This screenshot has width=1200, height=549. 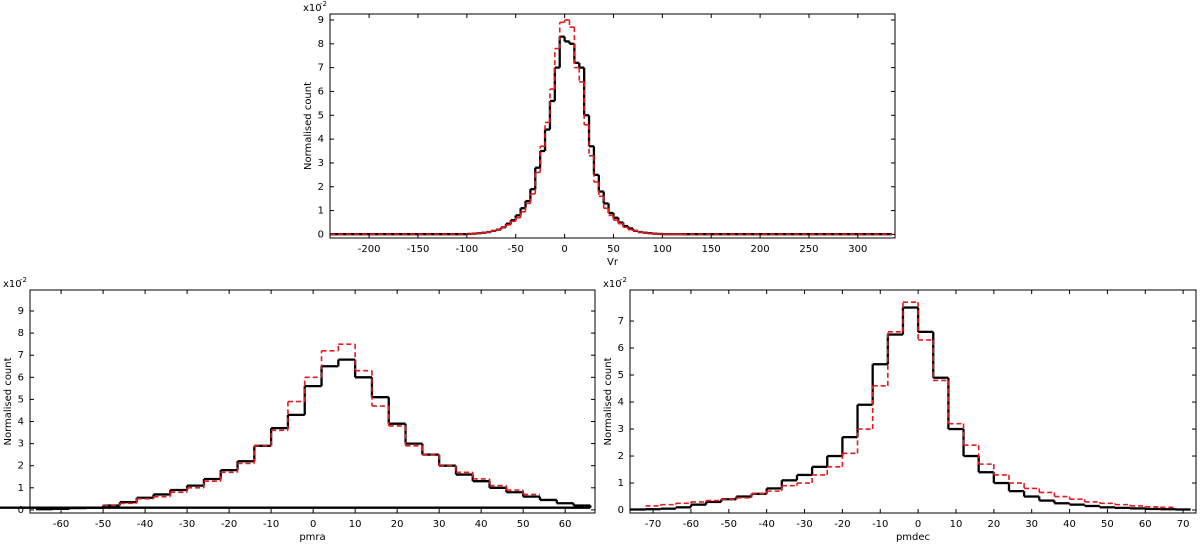 What do you see at coordinates (808, 249) in the screenshot?
I see `x-tick-label: 250` at bounding box center [808, 249].